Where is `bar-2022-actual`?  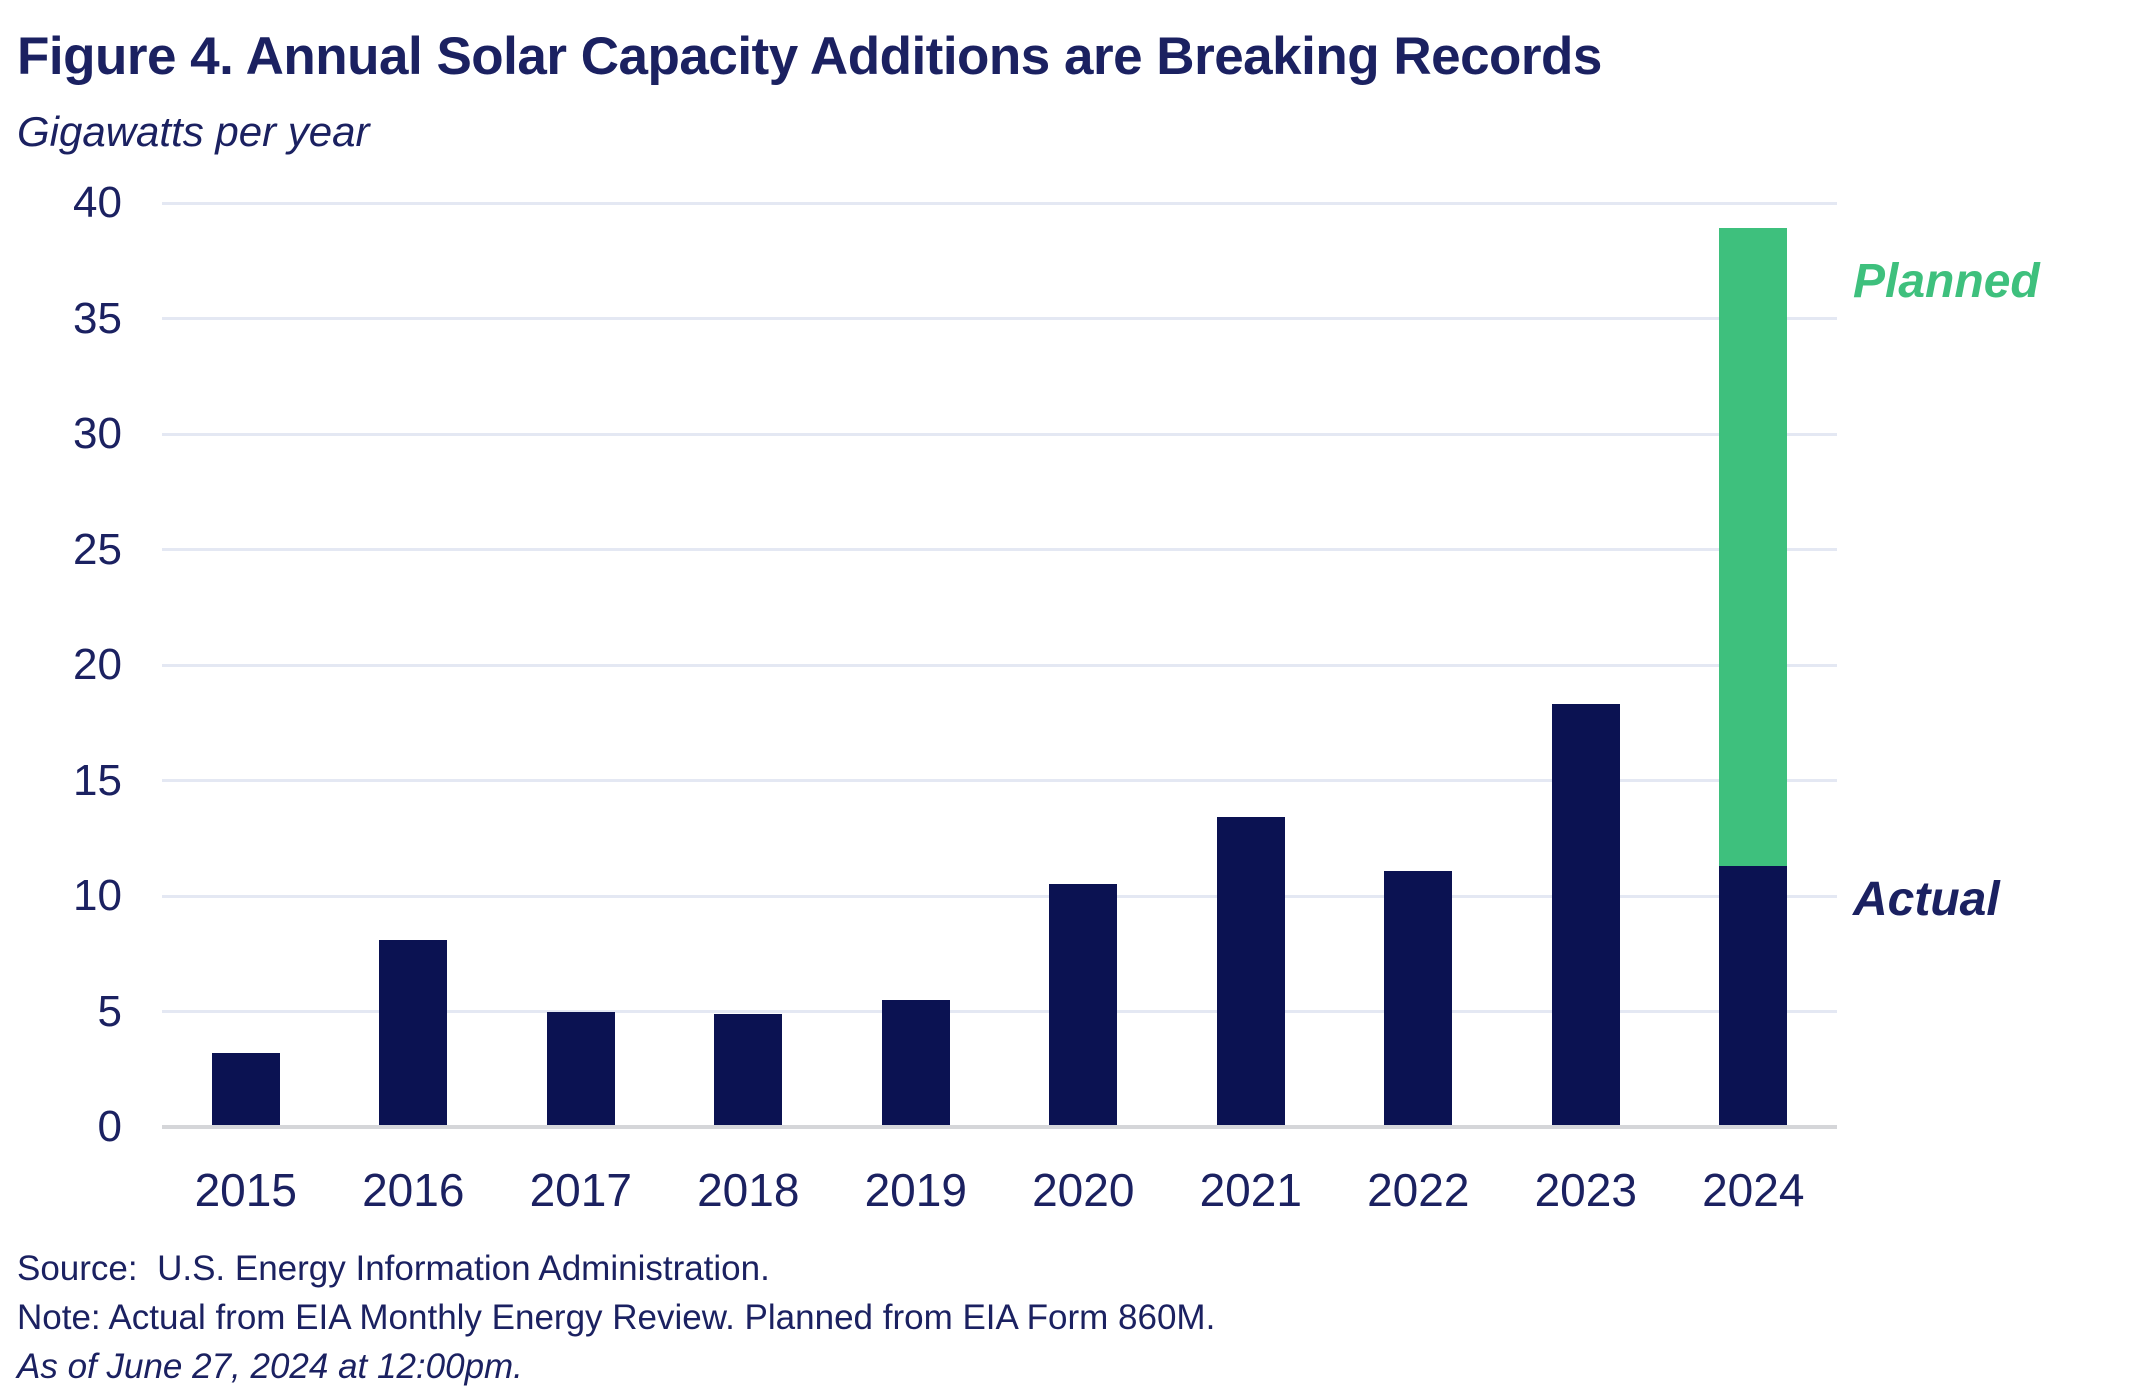
bar-2022-actual is located at coordinates (1418, 998).